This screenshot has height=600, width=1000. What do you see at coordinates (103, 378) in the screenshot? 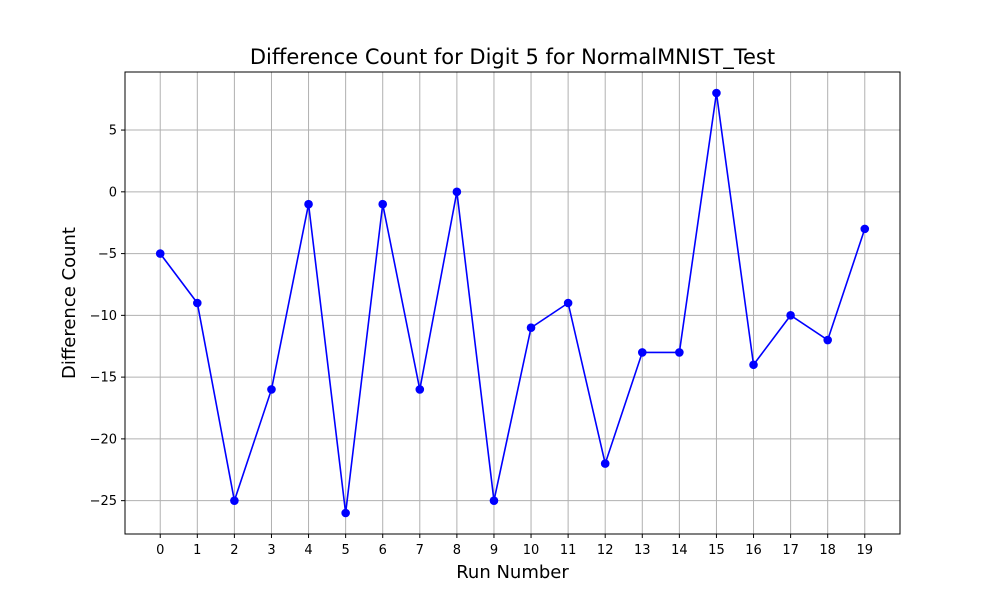
I see `y-tick-label: −15` at bounding box center [103, 378].